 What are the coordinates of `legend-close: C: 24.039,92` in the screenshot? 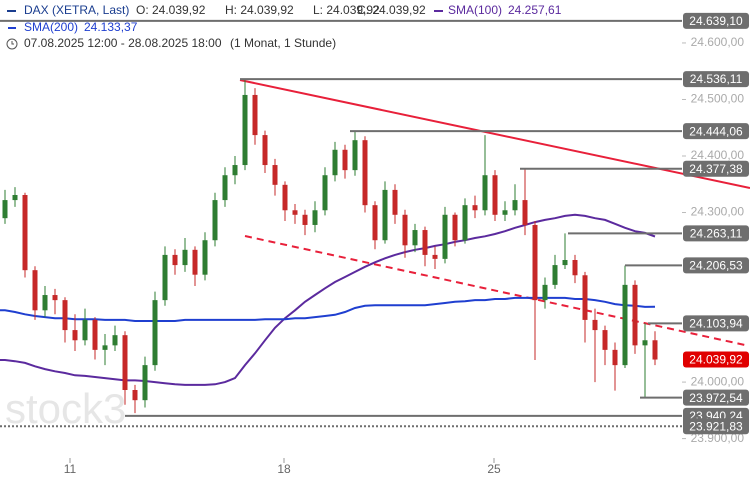 It's located at (391, 10).